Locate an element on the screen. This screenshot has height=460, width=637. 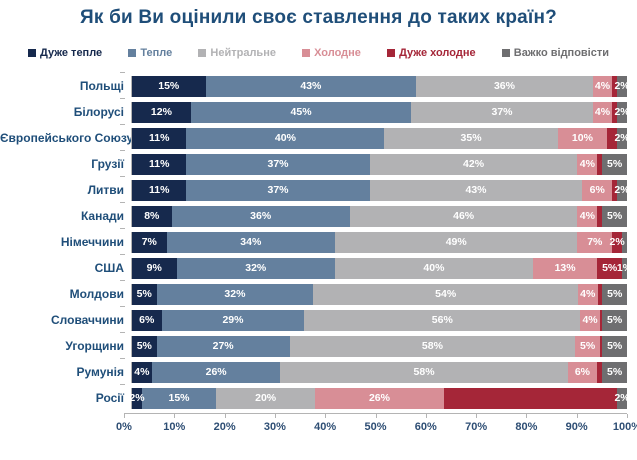
segment-value-label: 7% is located at coordinates (595, 242).